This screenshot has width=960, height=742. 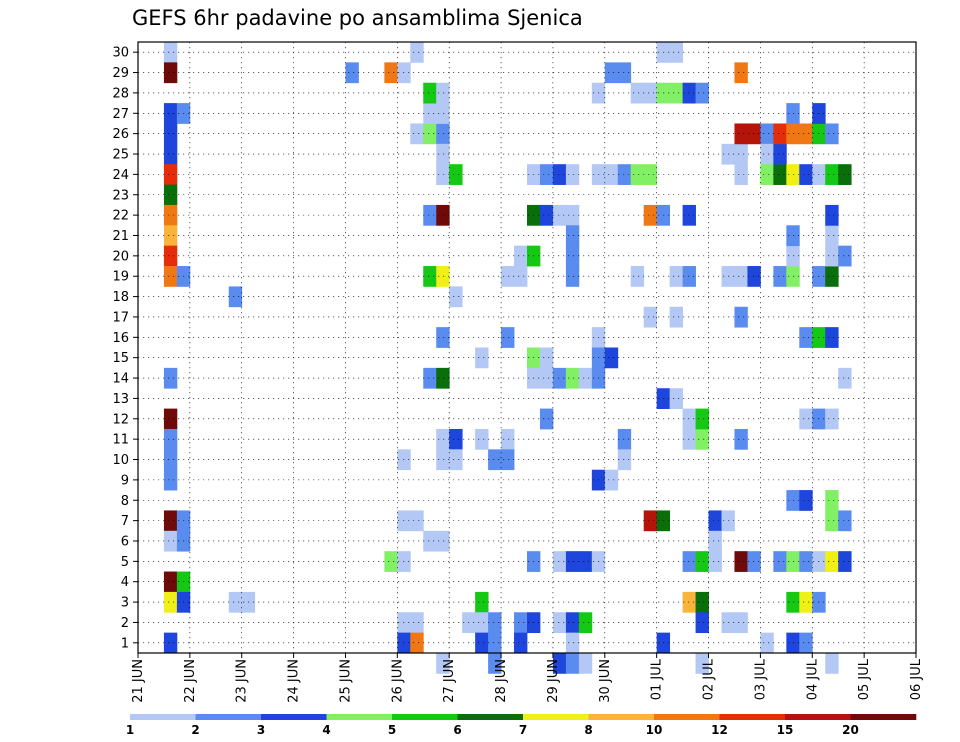 What do you see at coordinates (657, 679) in the screenshot?
I see `x-tick-label: 01 JUL` at bounding box center [657, 679].